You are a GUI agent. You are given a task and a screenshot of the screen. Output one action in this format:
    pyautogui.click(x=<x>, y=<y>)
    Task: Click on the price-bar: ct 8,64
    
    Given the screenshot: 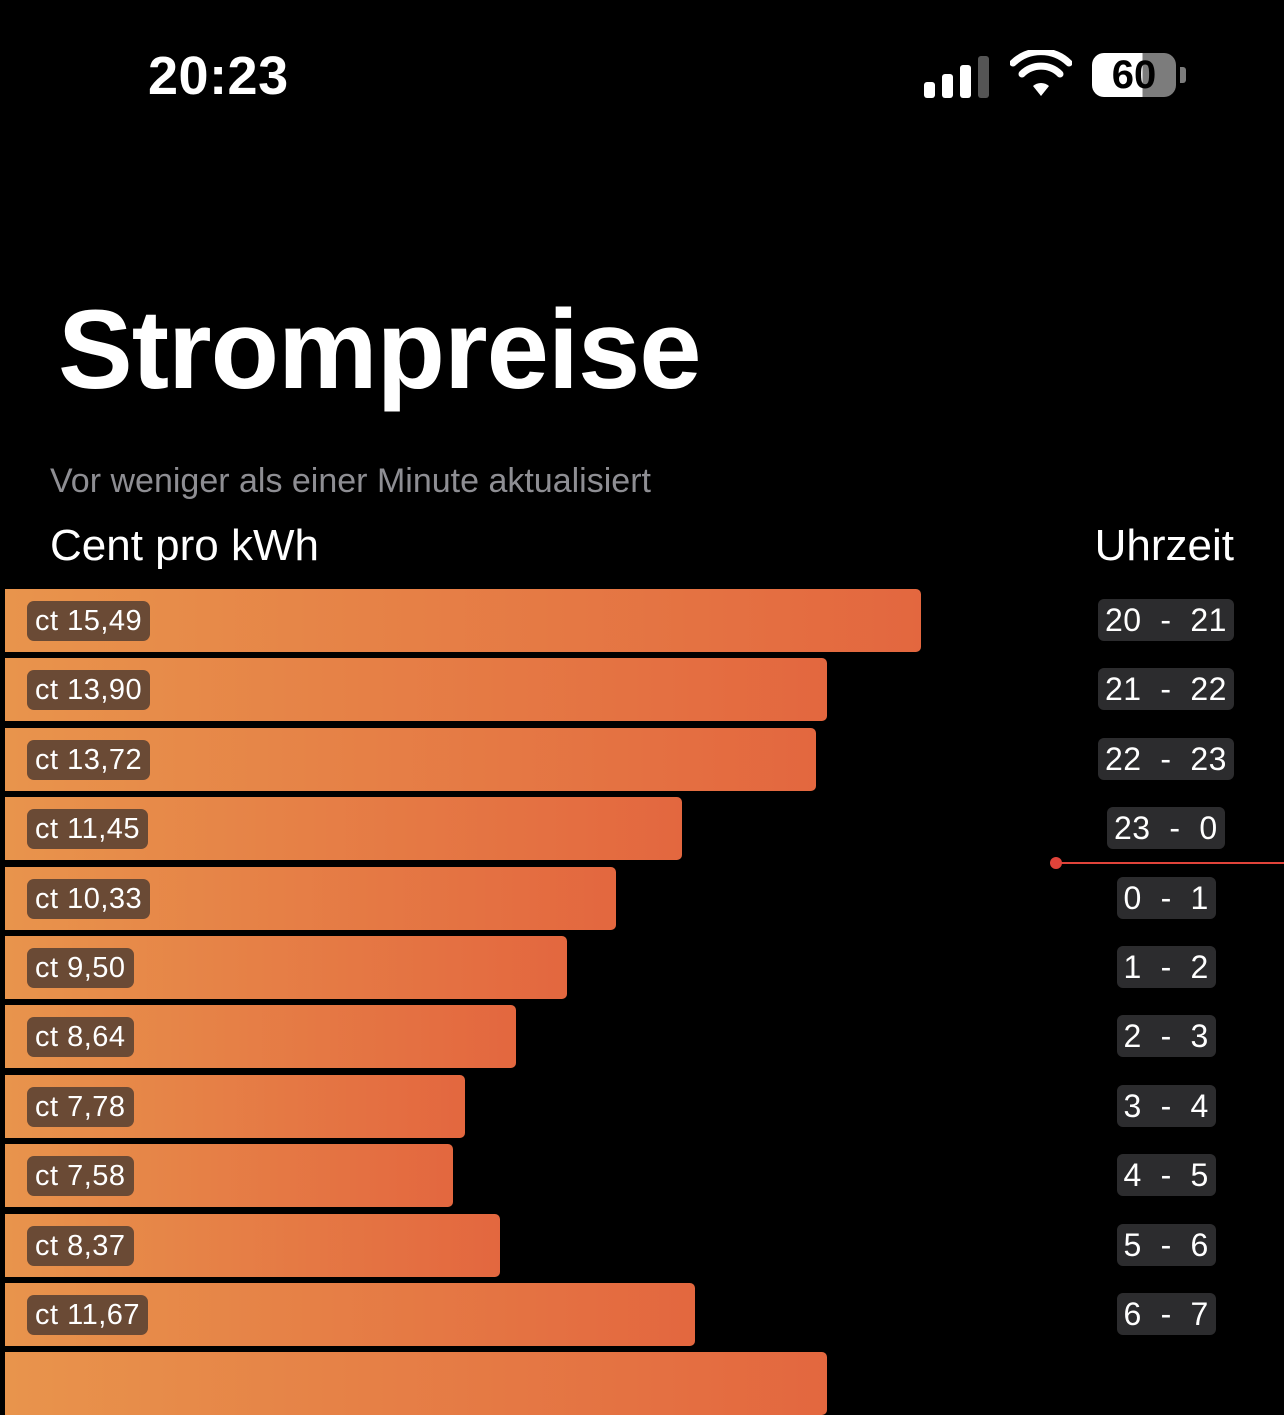 What is the action you would take?
    pyautogui.click(x=260, y=1037)
    